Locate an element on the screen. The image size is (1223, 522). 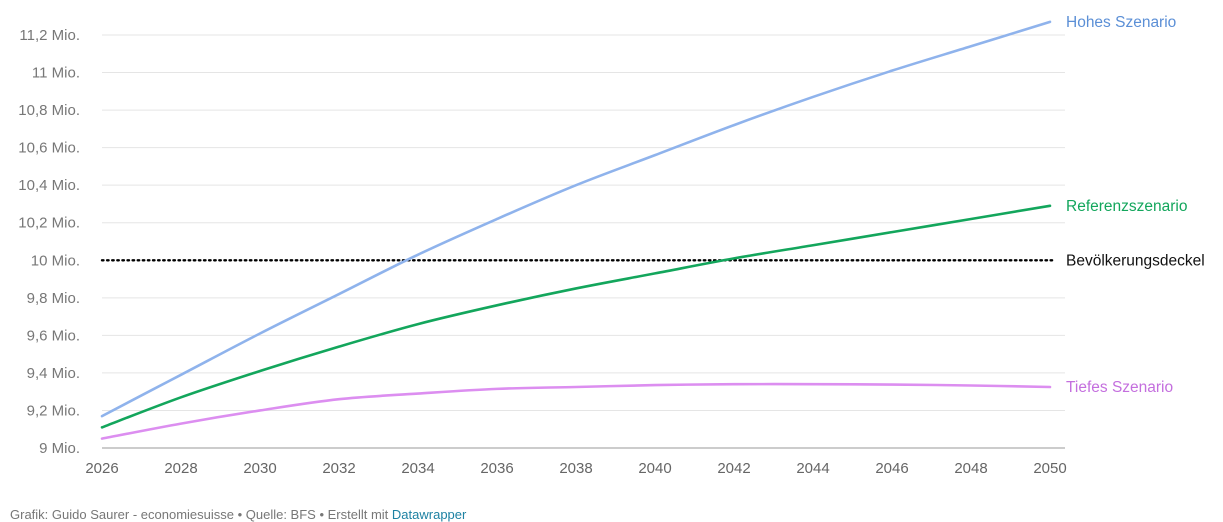
x-tick-label: 2036 is located at coordinates (496, 468).